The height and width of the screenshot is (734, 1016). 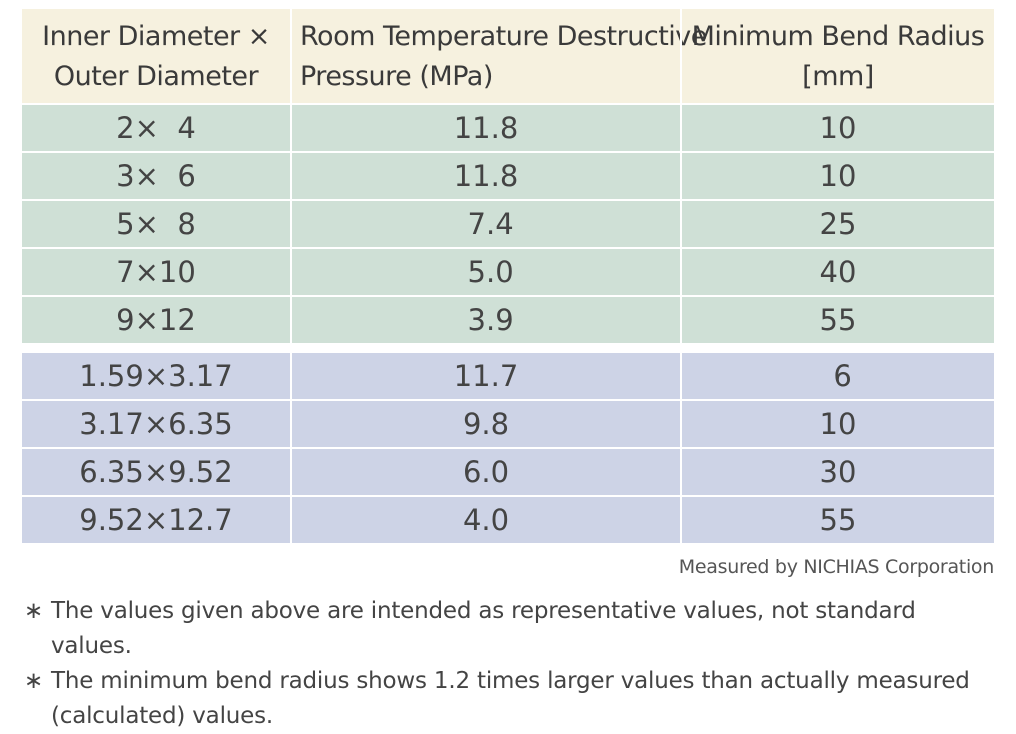 What do you see at coordinates (156, 472) in the screenshot?
I see `diameter-cell: 6.35×9.52` at bounding box center [156, 472].